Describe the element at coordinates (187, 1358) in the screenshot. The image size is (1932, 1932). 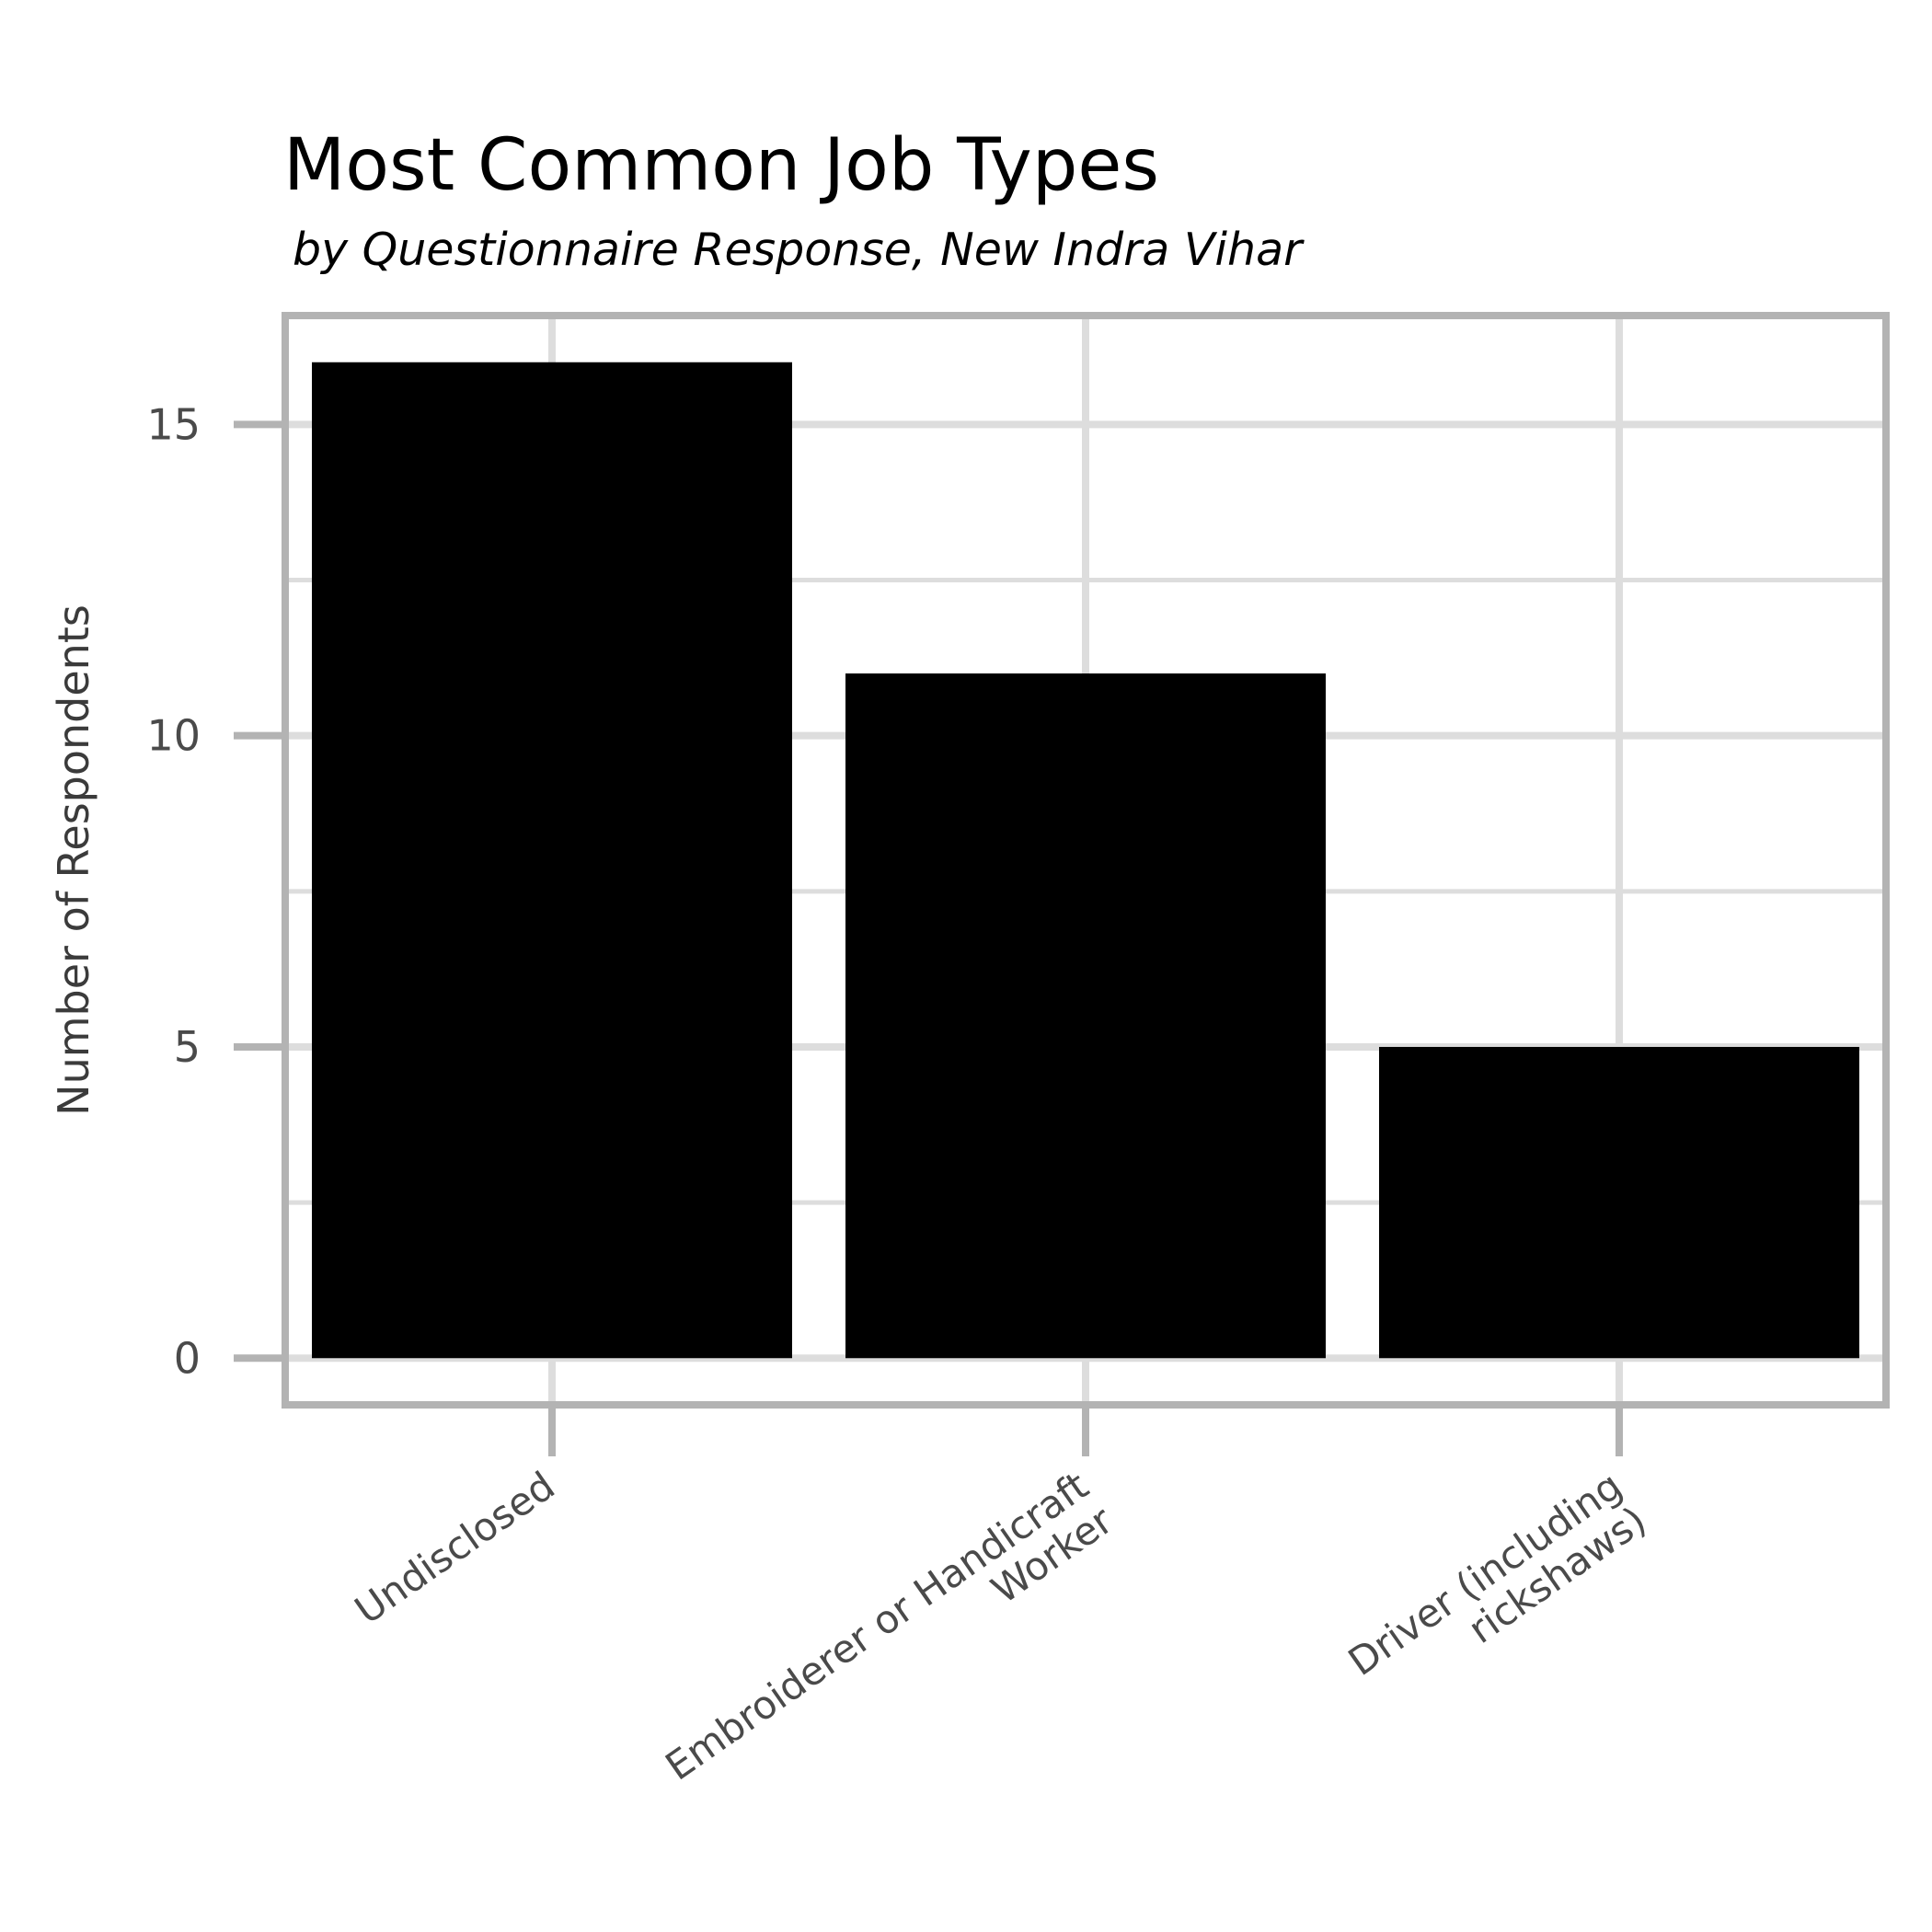
I see `y-tick-label: 0` at that location.